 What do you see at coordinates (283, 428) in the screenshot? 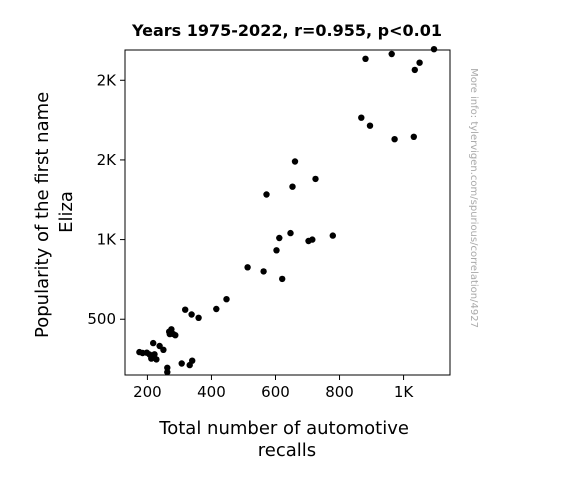
I see `x-axis-label-line-1: Total number of automotive` at bounding box center [283, 428].